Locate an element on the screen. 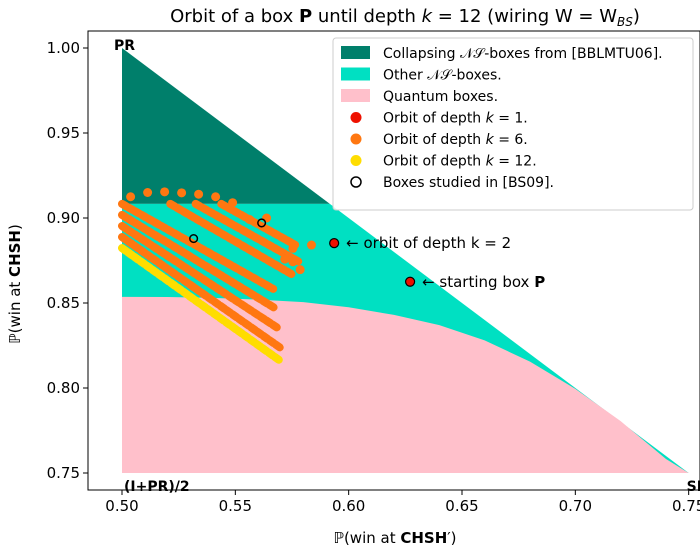 The image size is (700, 554). x-axis: 0.50 0.55 0.60 0.65 0.70 0.75 is located at coordinates (402, 502).